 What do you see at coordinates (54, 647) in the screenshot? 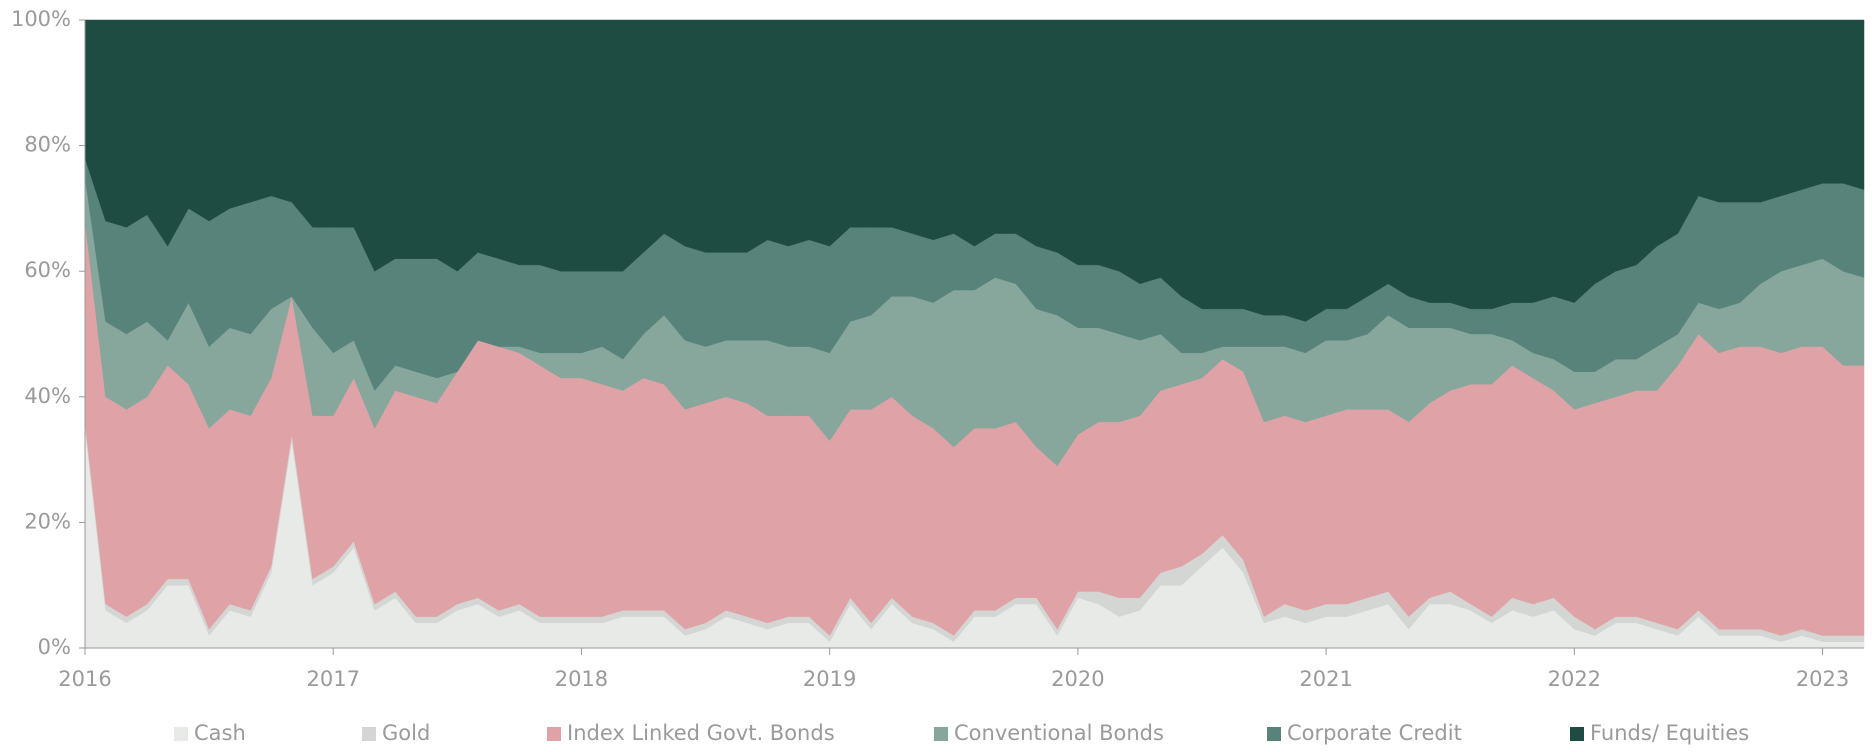
I see `y-tick-label: 0%` at bounding box center [54, 647].